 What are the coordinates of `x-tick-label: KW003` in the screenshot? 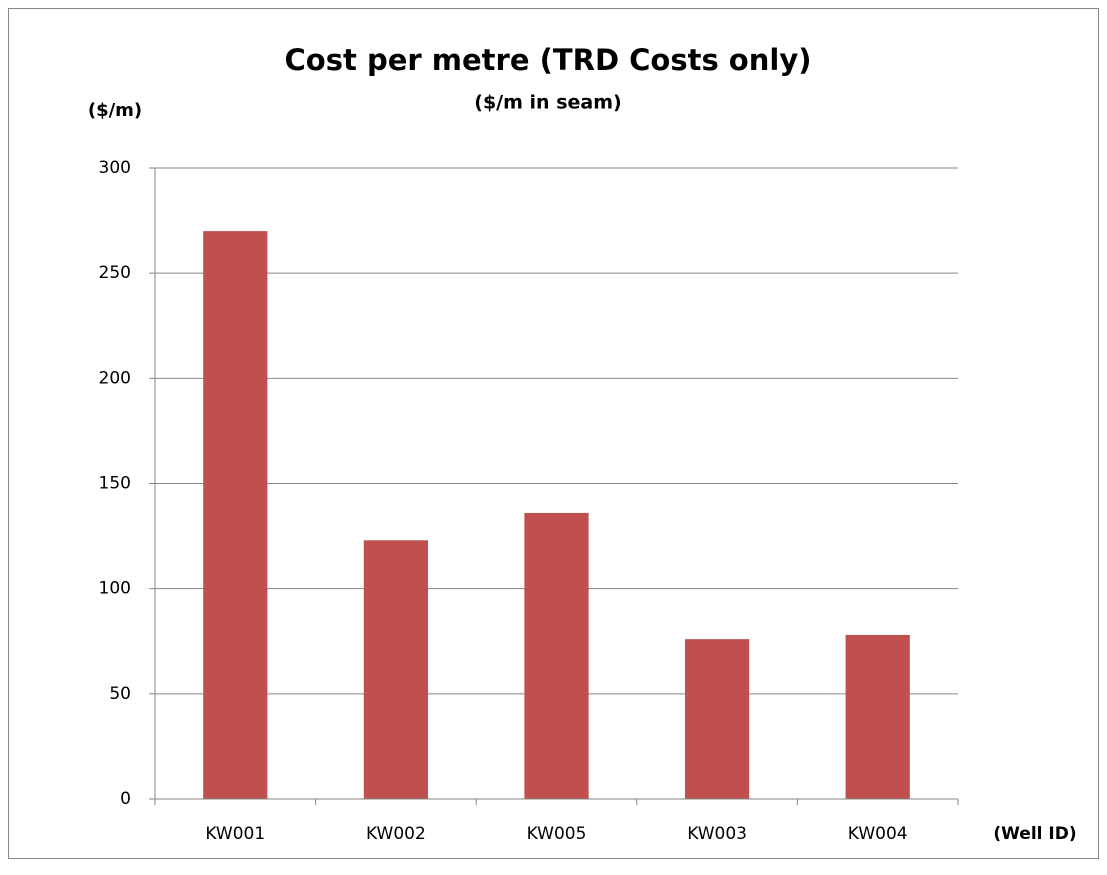 It's located at (717, 834).